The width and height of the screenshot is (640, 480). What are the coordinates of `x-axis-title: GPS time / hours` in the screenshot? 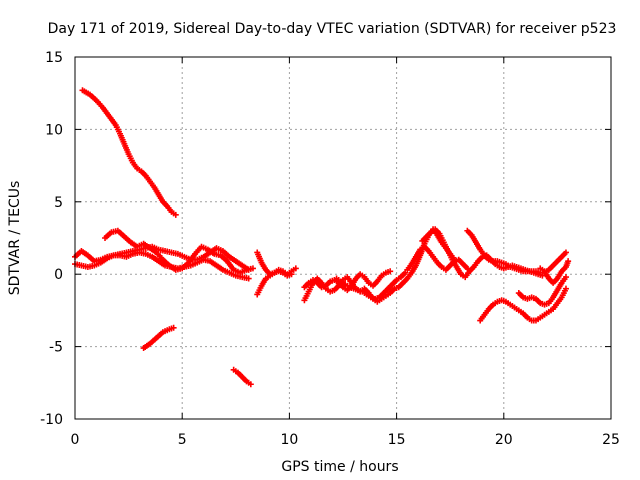 It's located at (339, 467).